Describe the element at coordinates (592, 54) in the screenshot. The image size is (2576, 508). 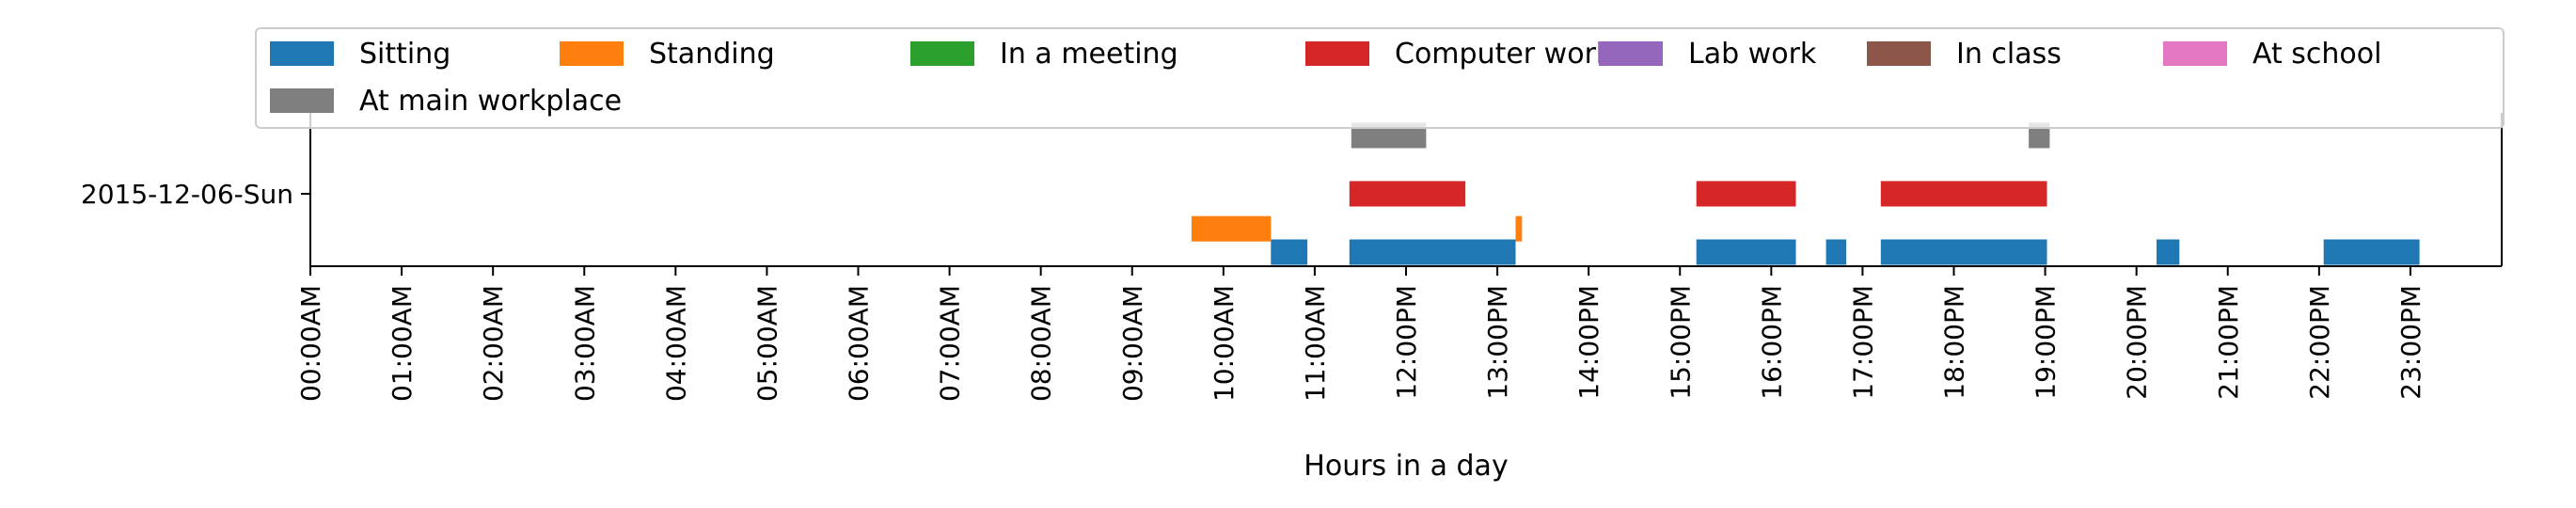
I see `legend-swatch-standing` at that location.